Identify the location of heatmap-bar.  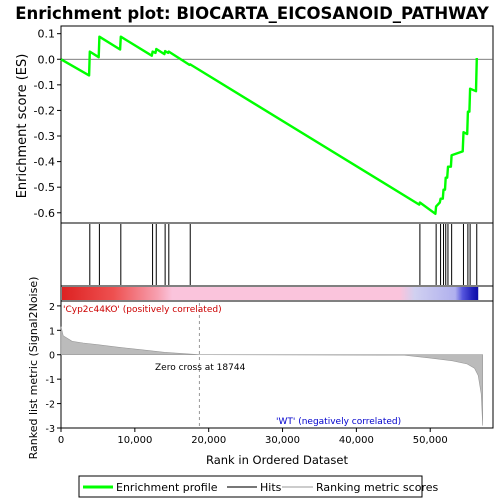
(277, 293).